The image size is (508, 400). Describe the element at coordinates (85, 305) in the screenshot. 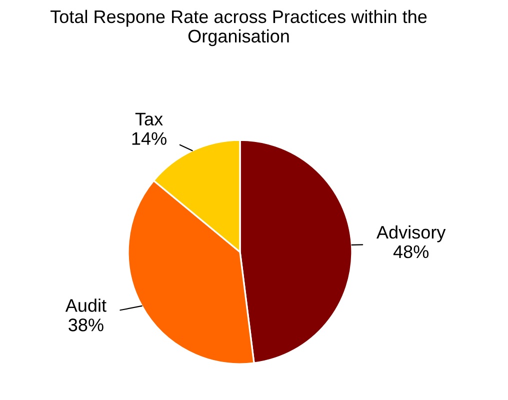

I see `slice-label: Audit` at that location.